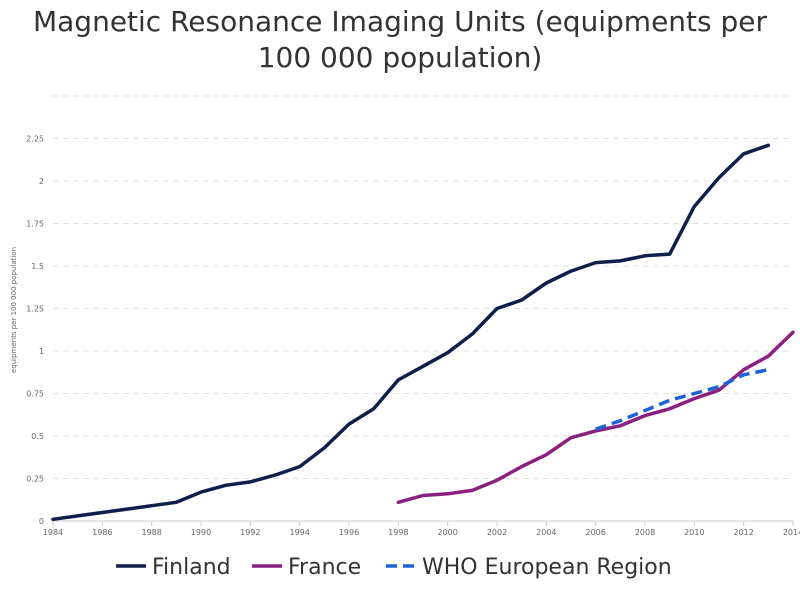  Describe the element at coordinates (35, 309) in the screenshot. I see `y-tick-label: 1.25` at that location.